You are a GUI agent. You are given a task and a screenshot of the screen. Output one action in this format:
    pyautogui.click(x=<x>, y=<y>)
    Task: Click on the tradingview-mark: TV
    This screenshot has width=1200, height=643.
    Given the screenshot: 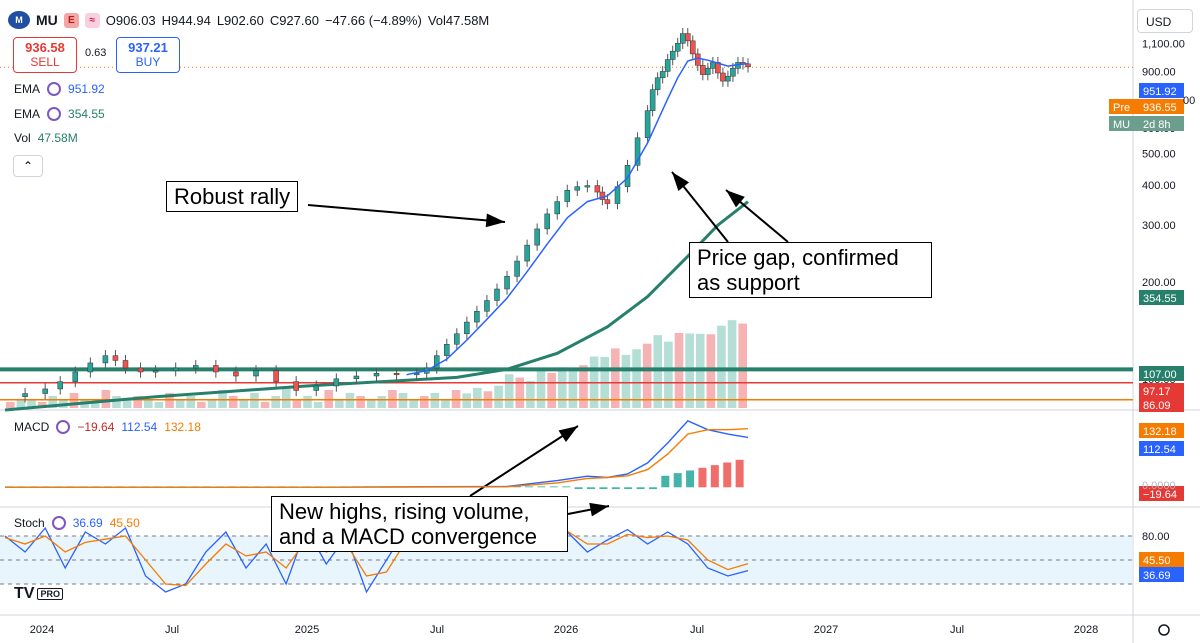 What is the action you would take?
    pyautogui.click(x=24, y=593)
    